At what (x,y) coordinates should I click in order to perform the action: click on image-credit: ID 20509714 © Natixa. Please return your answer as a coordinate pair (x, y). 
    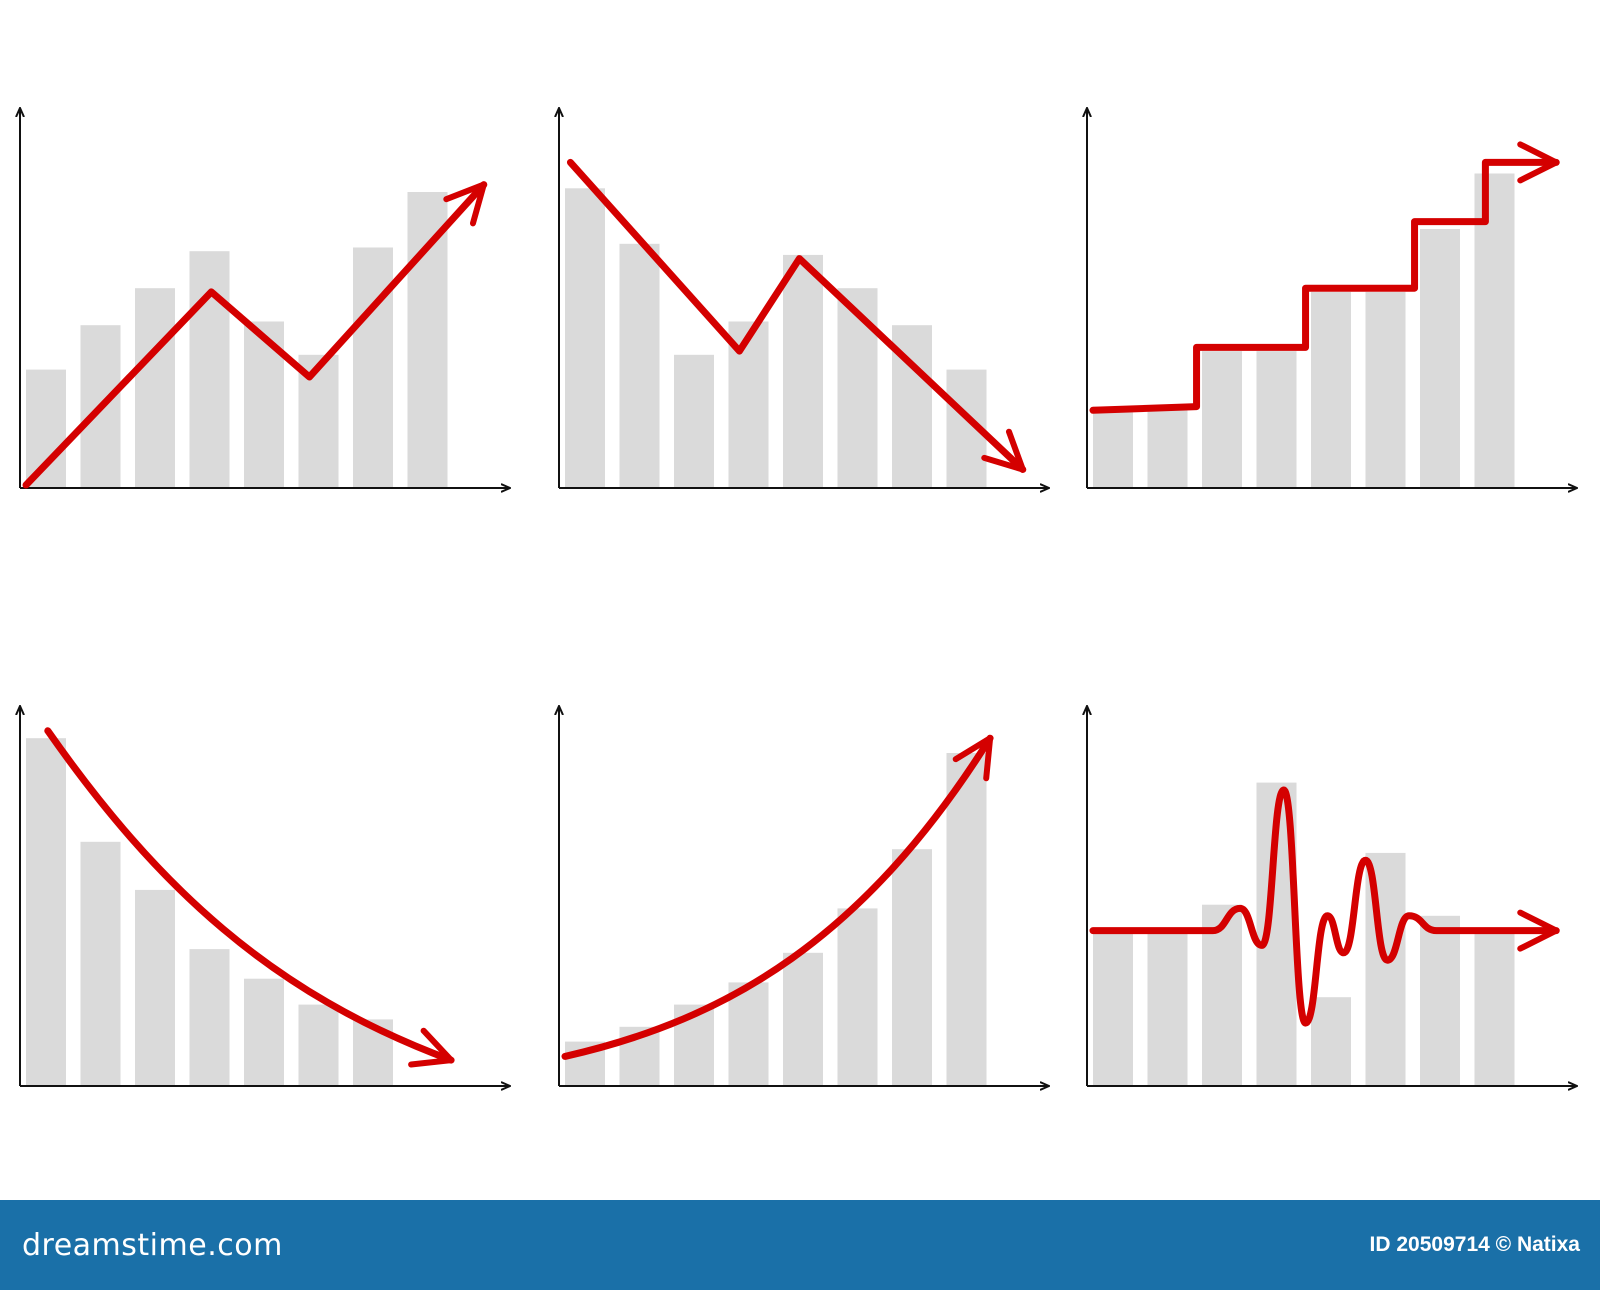
    Looking at the image, I should click on (1474, 1244).